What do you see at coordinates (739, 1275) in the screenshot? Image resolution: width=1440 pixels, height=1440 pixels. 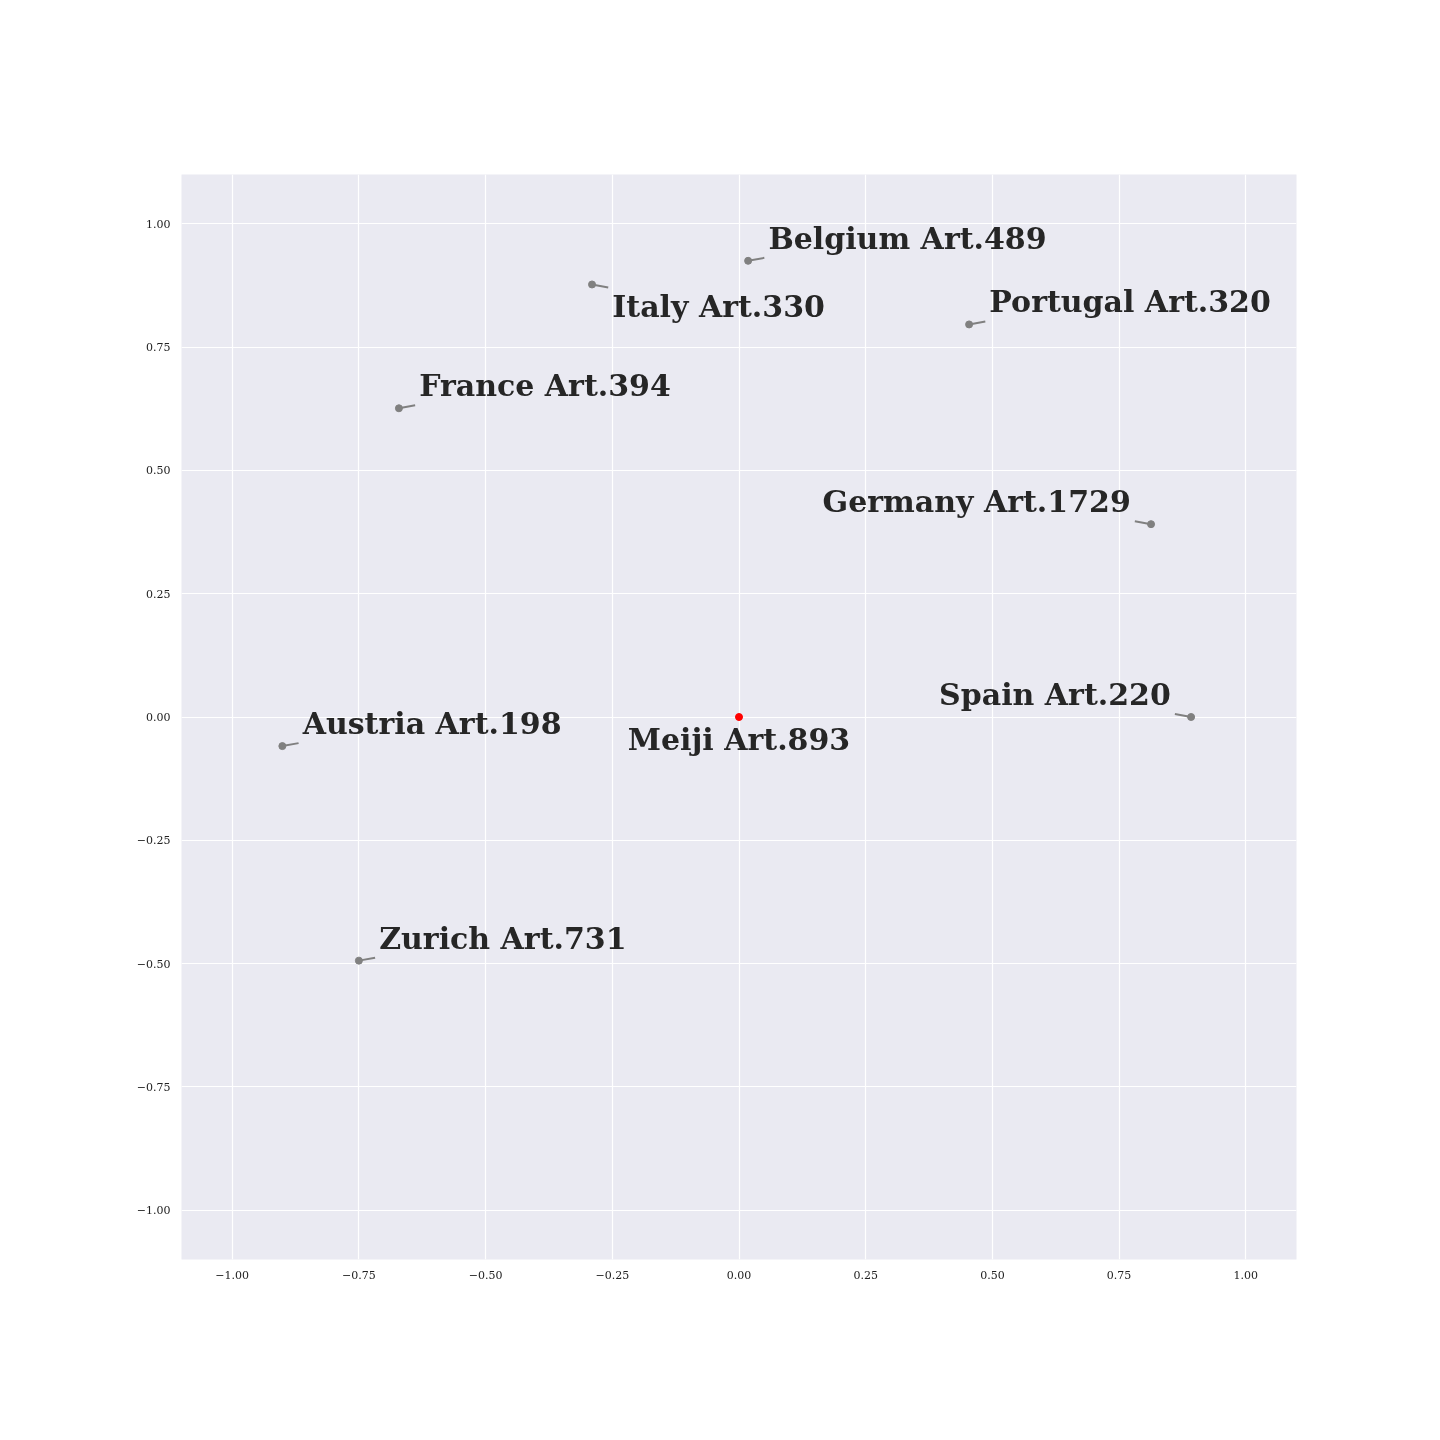 I see `x-tick-label: 0.00` at bounding box center [739, 1275].